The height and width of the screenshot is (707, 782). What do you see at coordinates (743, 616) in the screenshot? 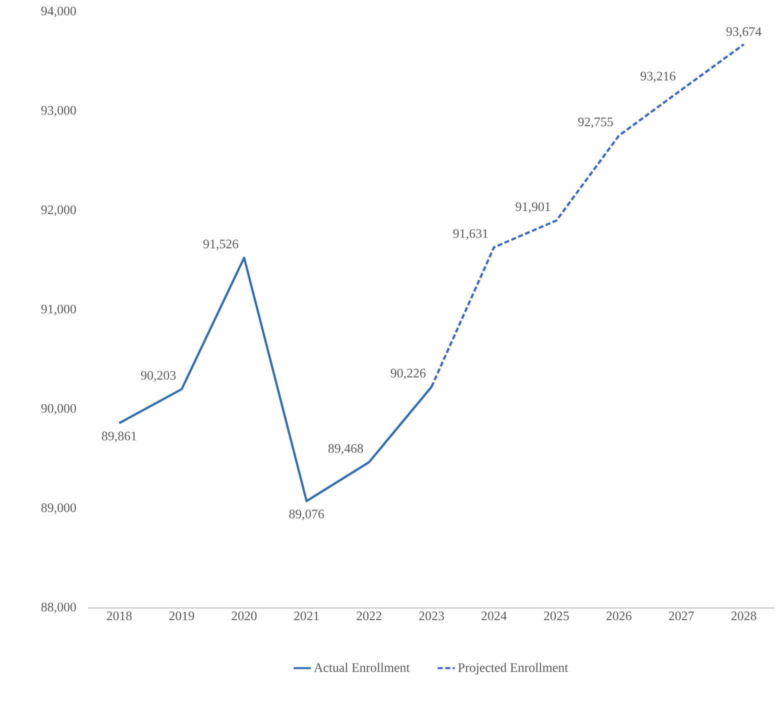
I see `x-tick-label: 2028` at bounding box center [743, 616].